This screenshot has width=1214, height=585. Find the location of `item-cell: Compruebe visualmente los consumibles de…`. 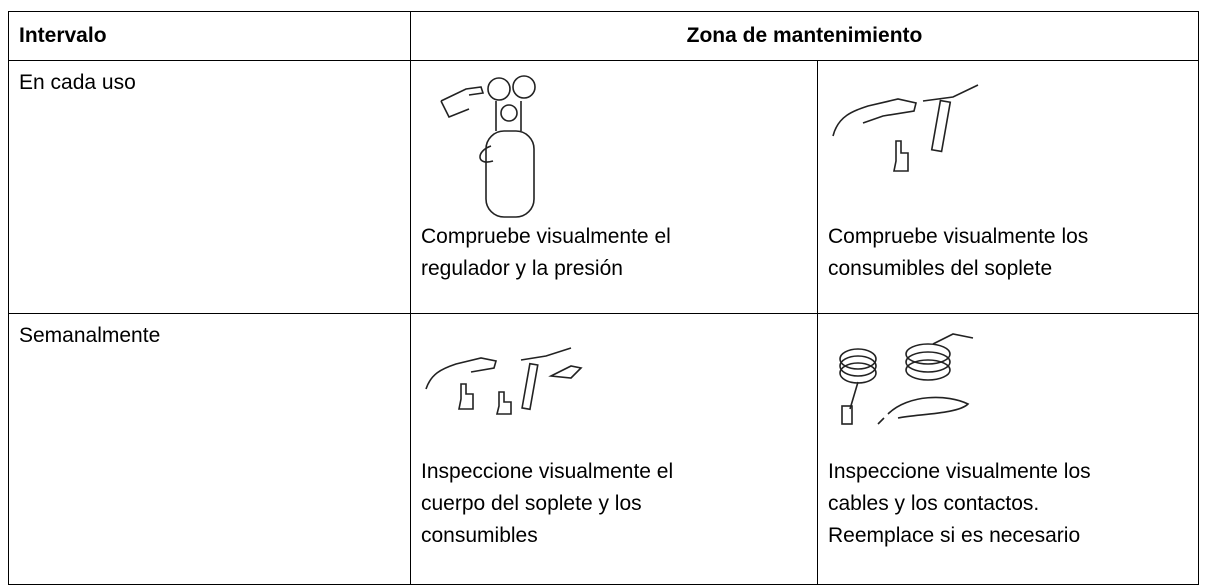

item-cell: Compruebe visualmente los consumibles de… is located at coordinates (1008, 187).